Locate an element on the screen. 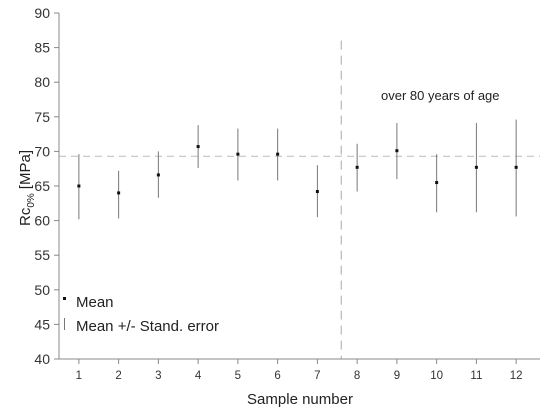 The width and height of the screenshot is (550, 414). y-tick-label: 80 is located at coordinates (42, 82).